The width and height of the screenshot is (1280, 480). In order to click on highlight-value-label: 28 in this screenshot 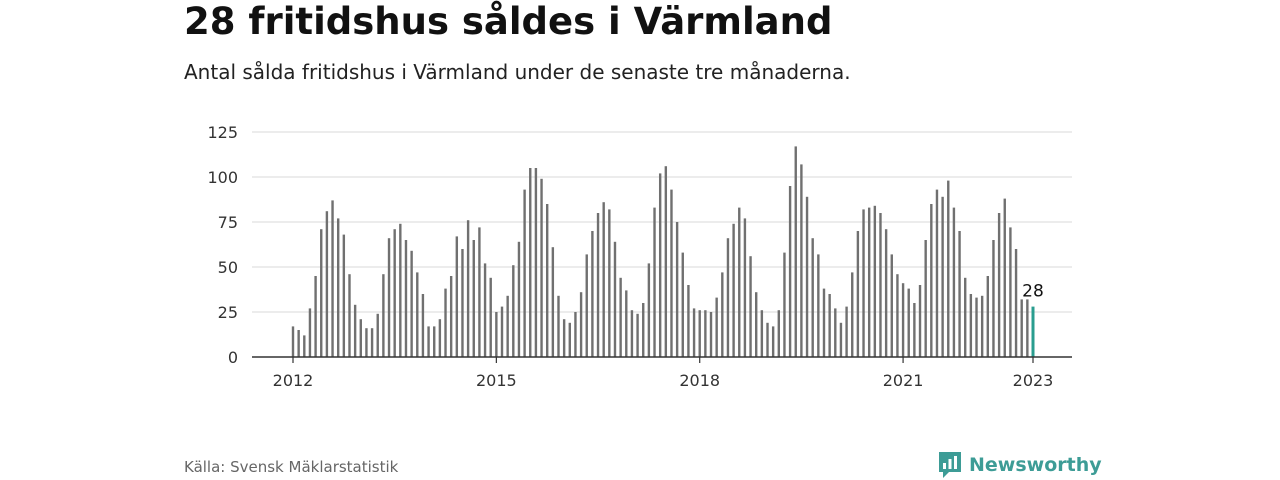, I will do `click(1033, 292)`.